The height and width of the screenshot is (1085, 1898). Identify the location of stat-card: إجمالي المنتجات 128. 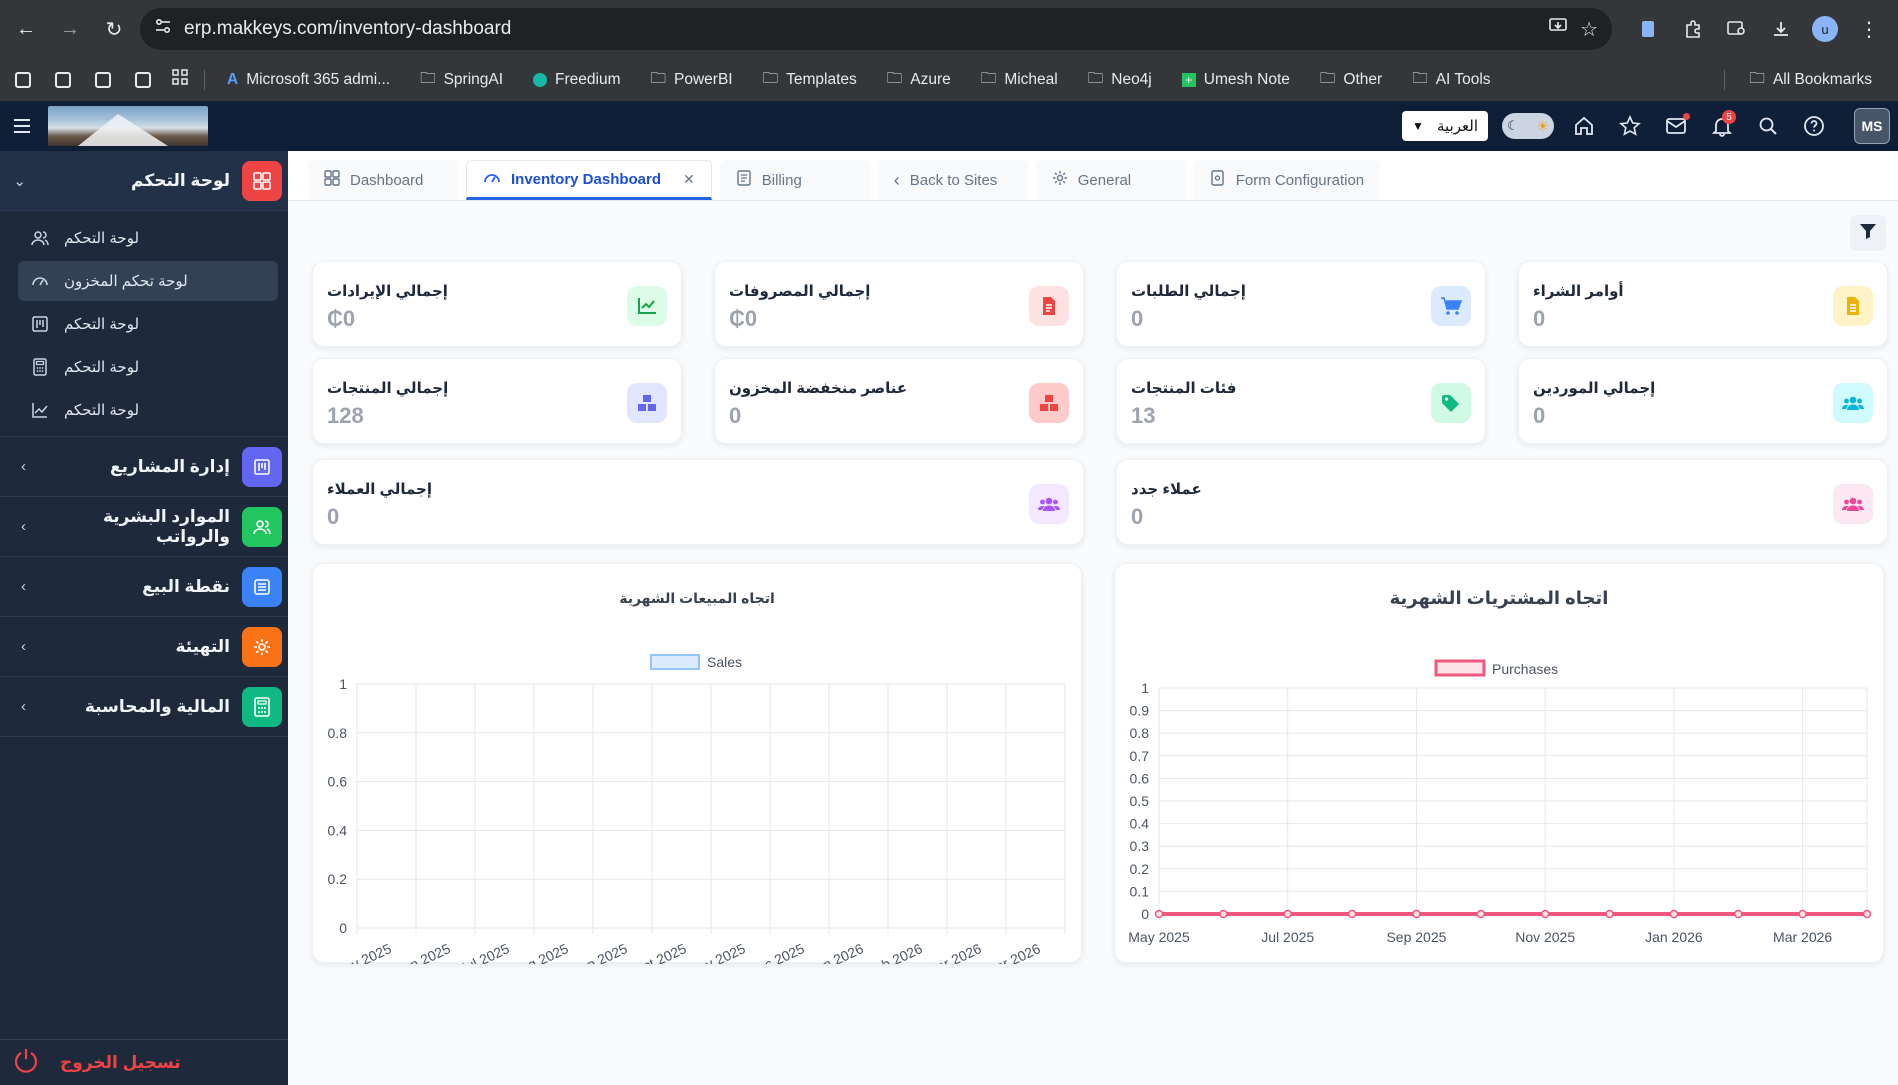
(497, 401).